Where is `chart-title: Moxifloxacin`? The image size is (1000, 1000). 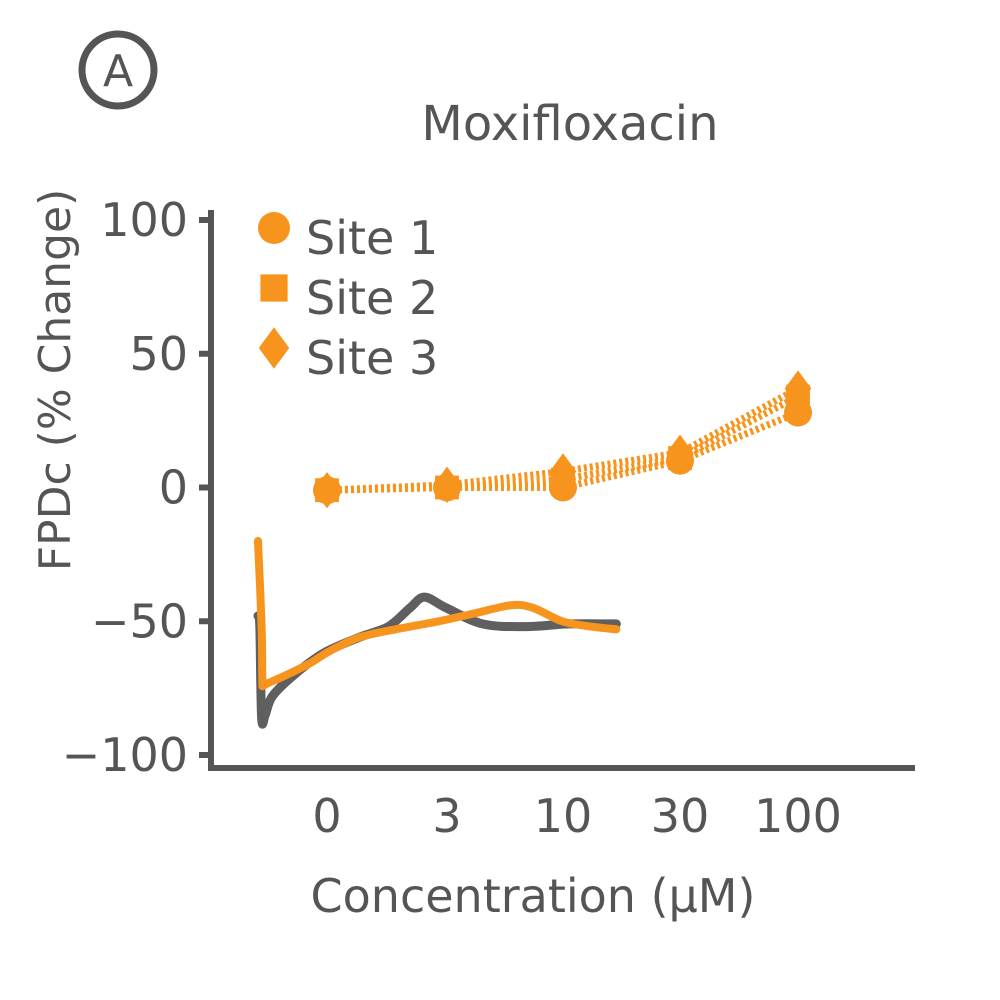 chart-title: Moxifloxacin is located at coordinates (569, 124).